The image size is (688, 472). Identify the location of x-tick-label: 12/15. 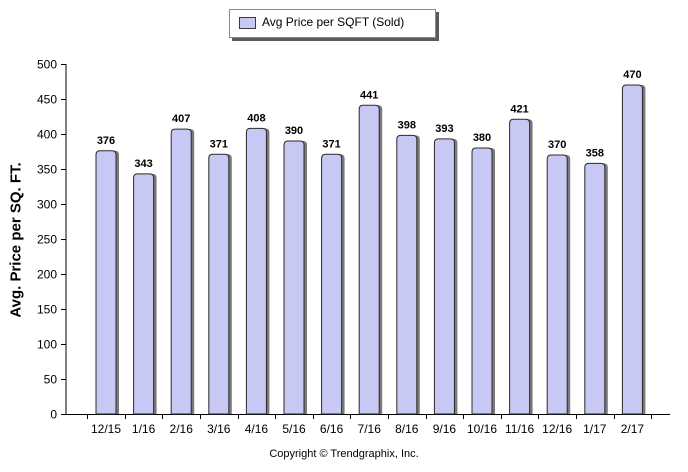
(106, 429).